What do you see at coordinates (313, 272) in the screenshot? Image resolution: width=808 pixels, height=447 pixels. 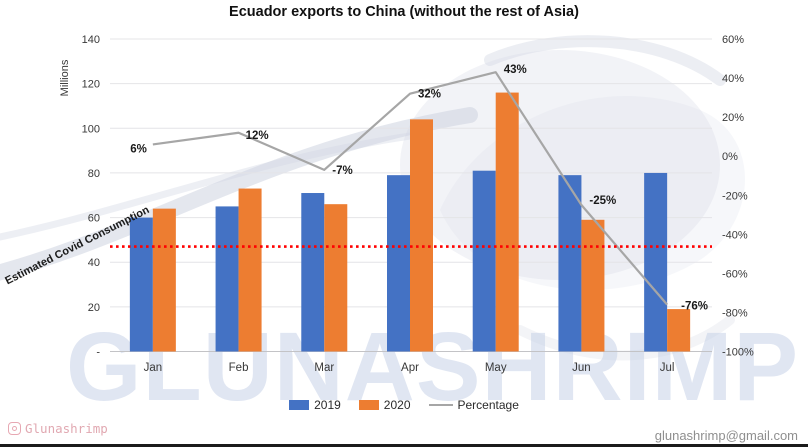 I see `bar-2019-mar` at bounding box center [313, 272].